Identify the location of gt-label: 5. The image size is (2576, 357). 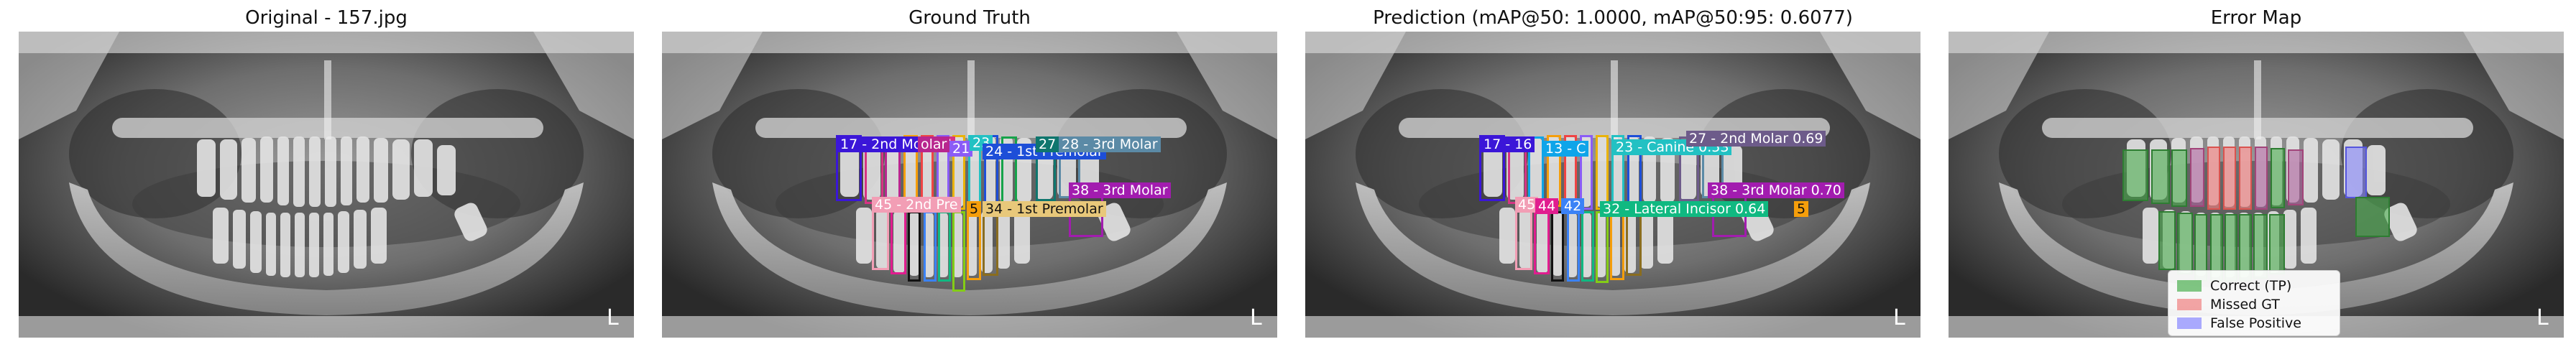
(974, 209).